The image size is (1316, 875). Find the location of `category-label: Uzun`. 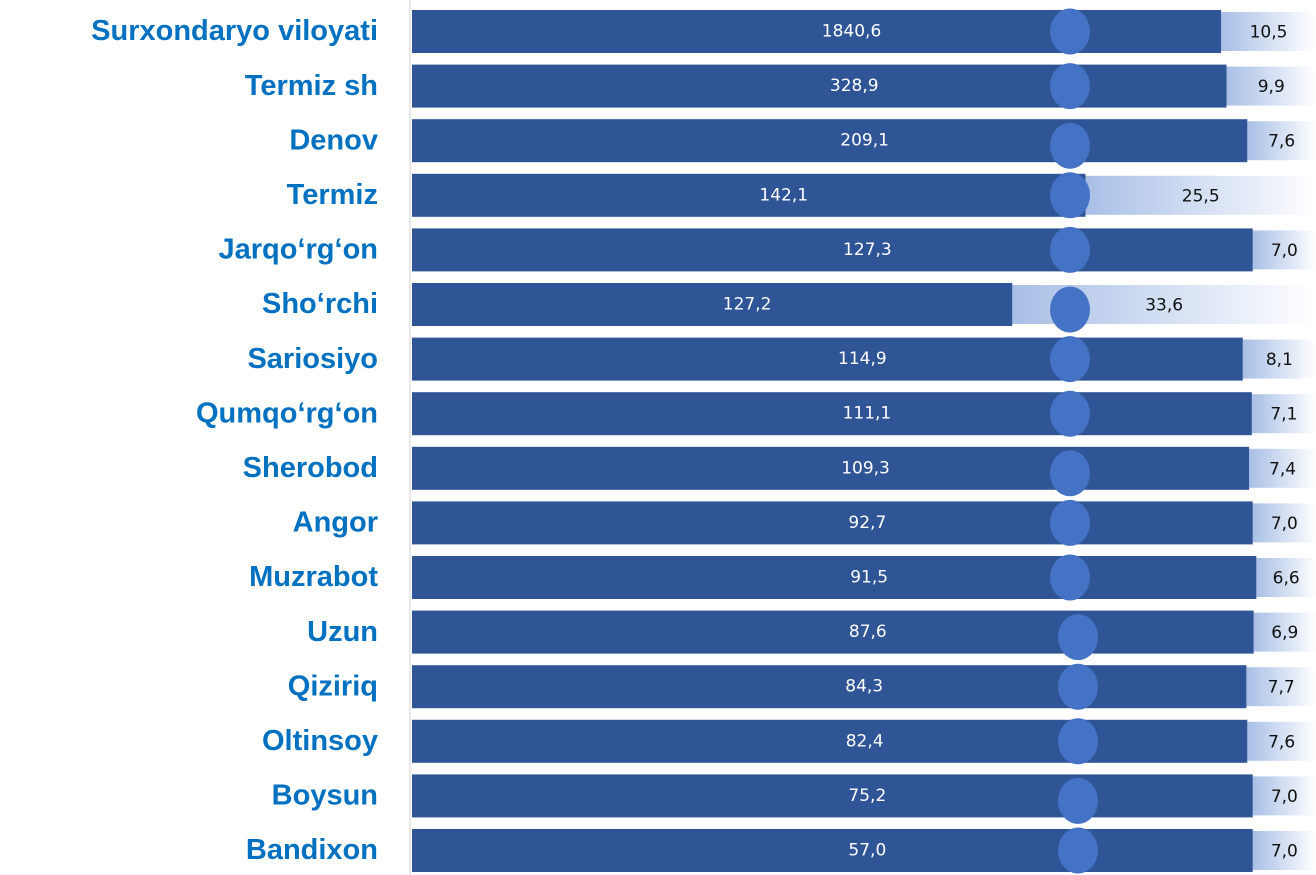

category-label: Uzun is located at coordinates (342, 632).